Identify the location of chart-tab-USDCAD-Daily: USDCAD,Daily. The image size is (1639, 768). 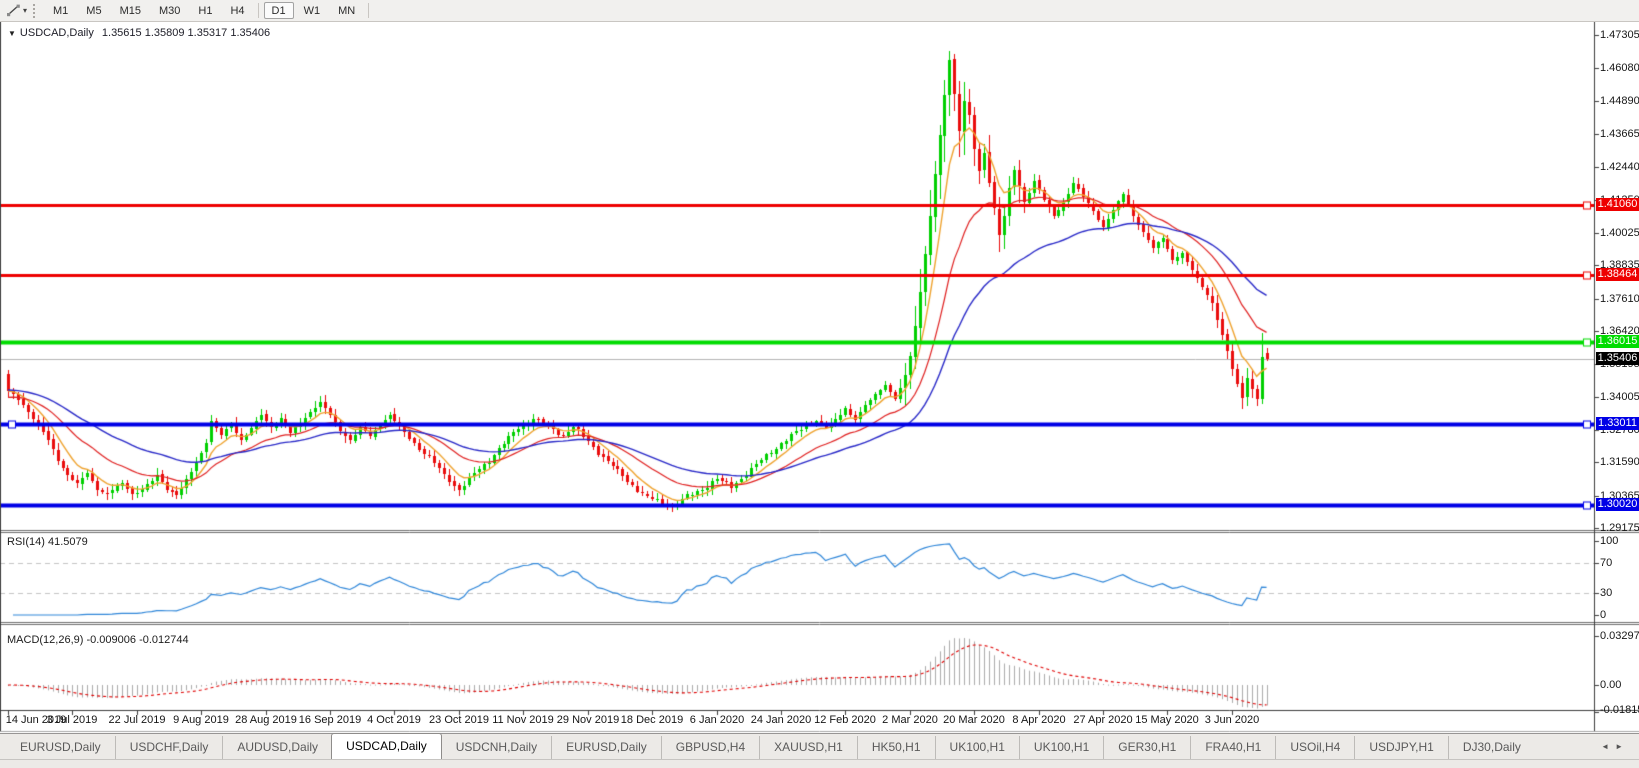
(386, 746).